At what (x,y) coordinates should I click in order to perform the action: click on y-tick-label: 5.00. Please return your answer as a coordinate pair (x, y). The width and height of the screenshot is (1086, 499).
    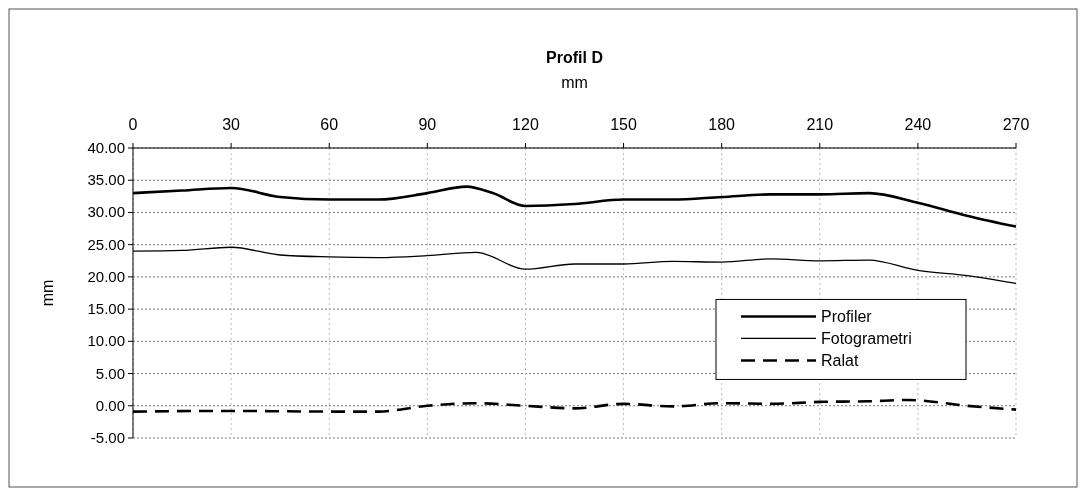
    Looking at the image, I should click on (110, 373).